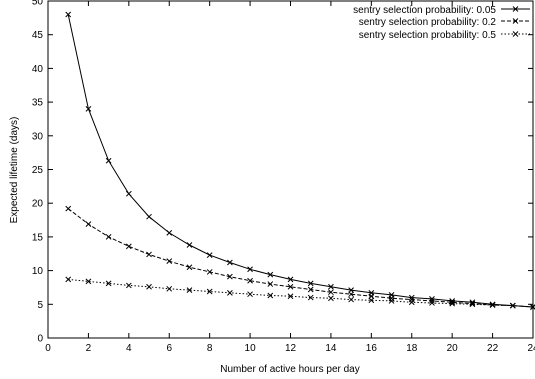 Image resolution: width=535 pixels, height=379 pixels. What do you see at coordinates (38, 271) in the screenshot?
I see `y-tick-label-2: 10` at bounding box center [38, 271].